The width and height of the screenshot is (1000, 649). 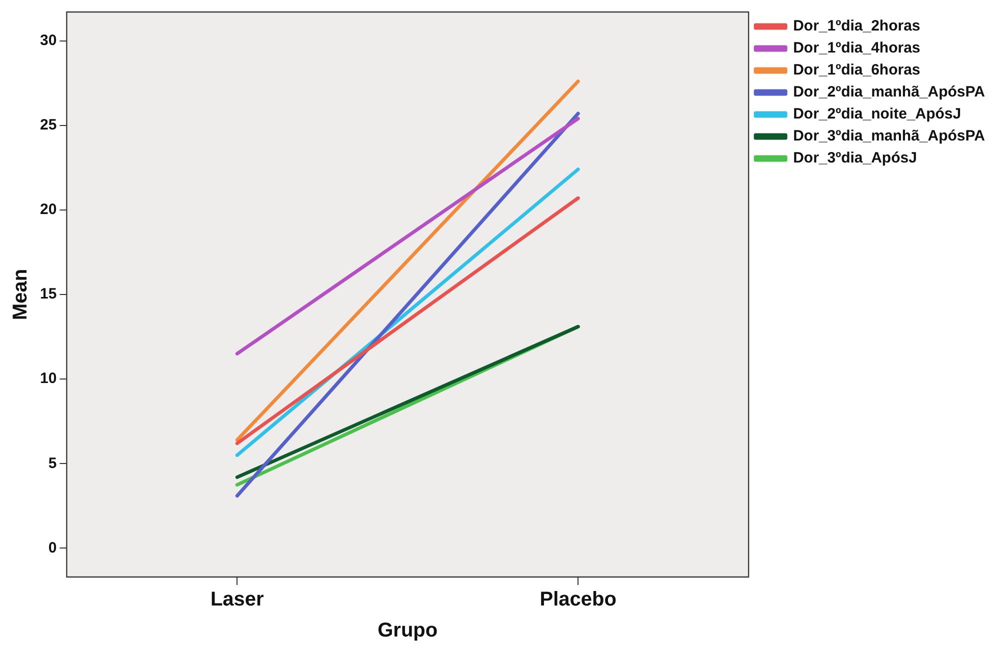 What do you see at coordinates (48, 294) in the screenshot?
I see `y-tick-label: 15` at bounding box center [48, 294].